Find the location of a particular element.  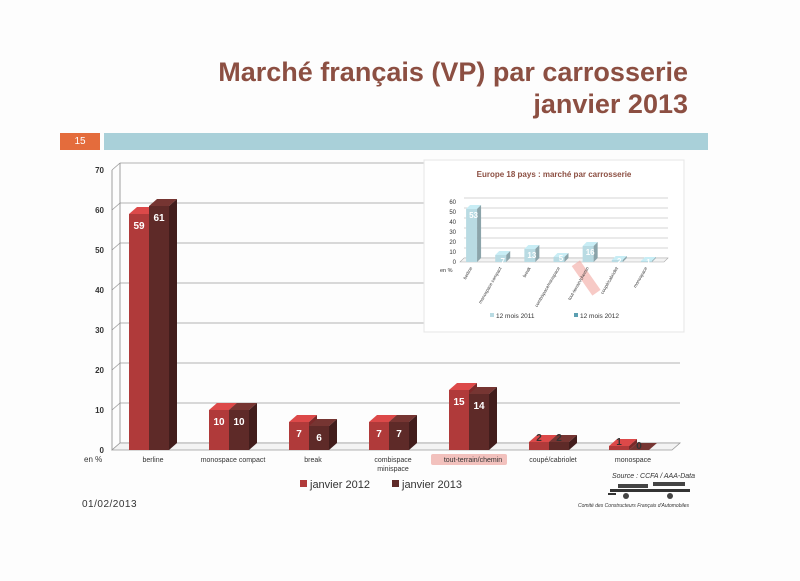

data-label: 14 is located at coordinates (479, 406).